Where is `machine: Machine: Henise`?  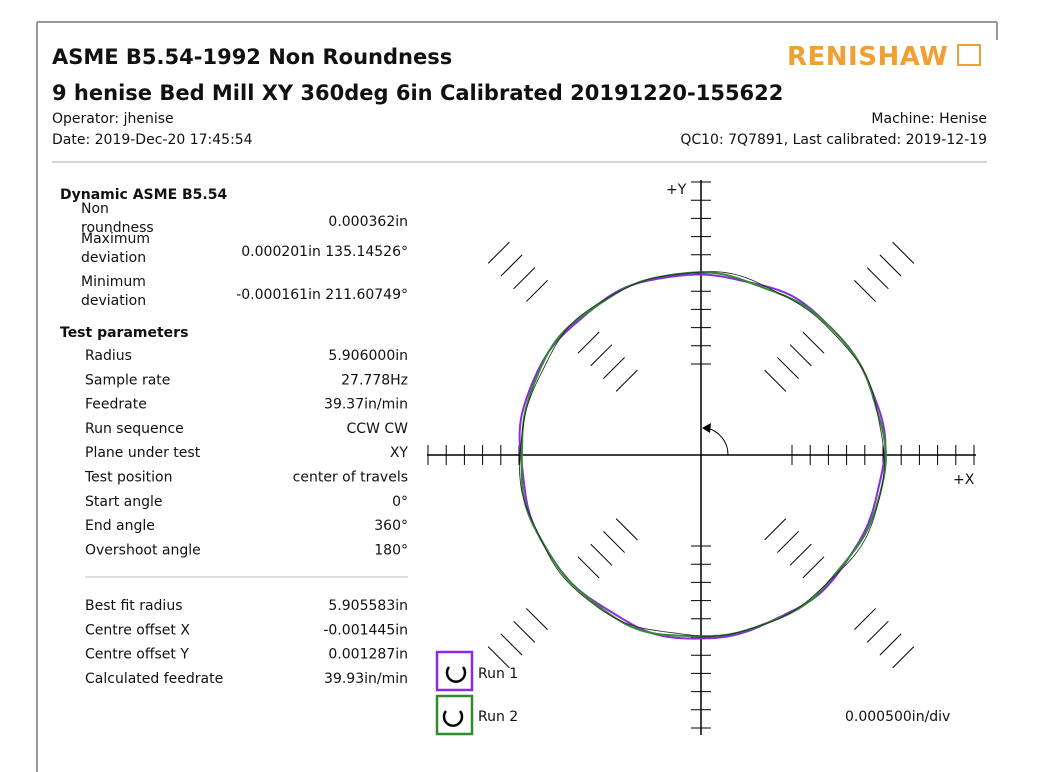 machine: Machine: Henise is located at coordinates (929, 119).